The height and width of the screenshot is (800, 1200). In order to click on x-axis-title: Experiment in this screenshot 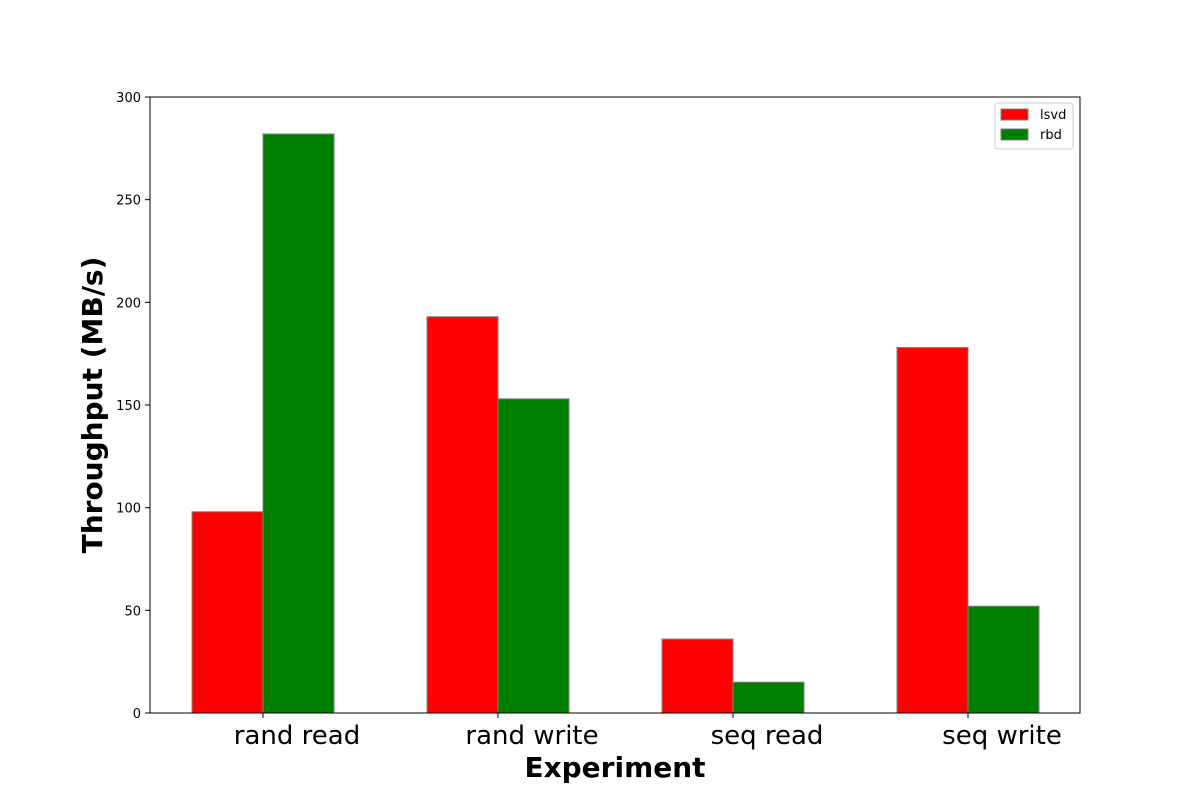, I will do `click(614, 767)`.